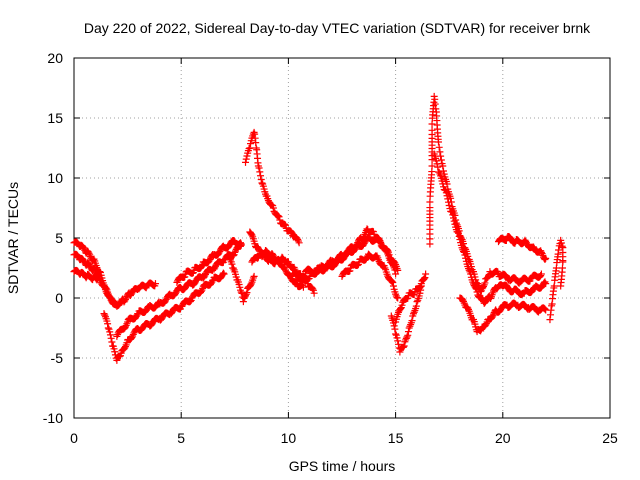 Image resolution: width=640 pixels, height=480 pixels. I want to click on y-tick-label: -10, so click(53, 418).